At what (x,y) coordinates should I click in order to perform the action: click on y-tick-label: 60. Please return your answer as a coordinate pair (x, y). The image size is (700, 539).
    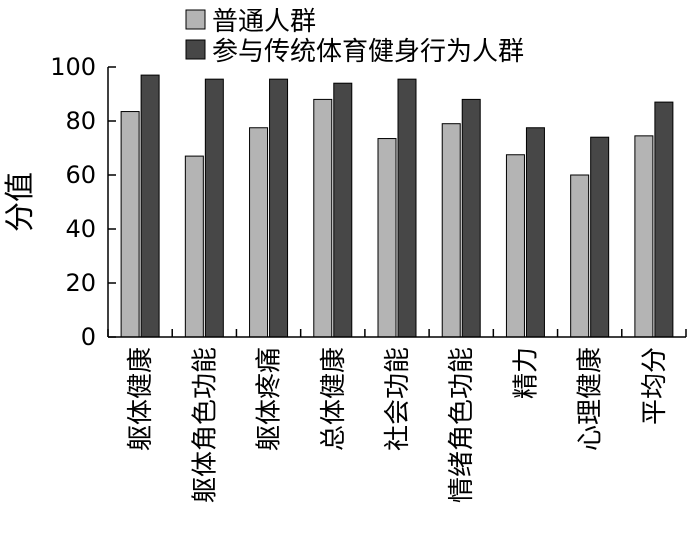
    Looking at the image, I should click on (80, 175).